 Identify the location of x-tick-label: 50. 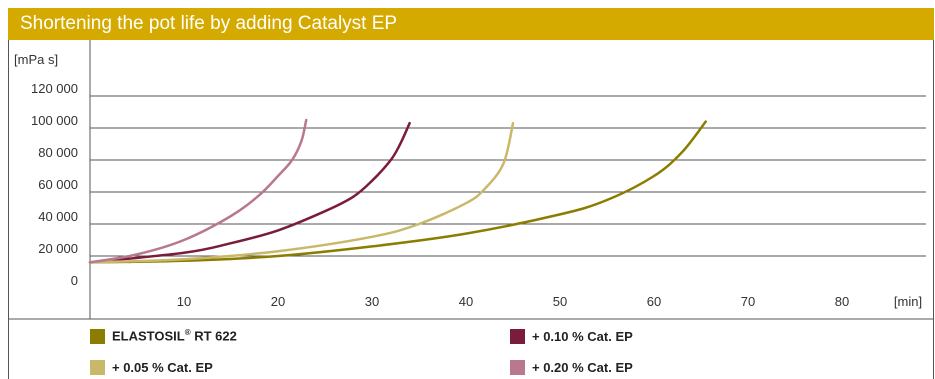
(560, 301).